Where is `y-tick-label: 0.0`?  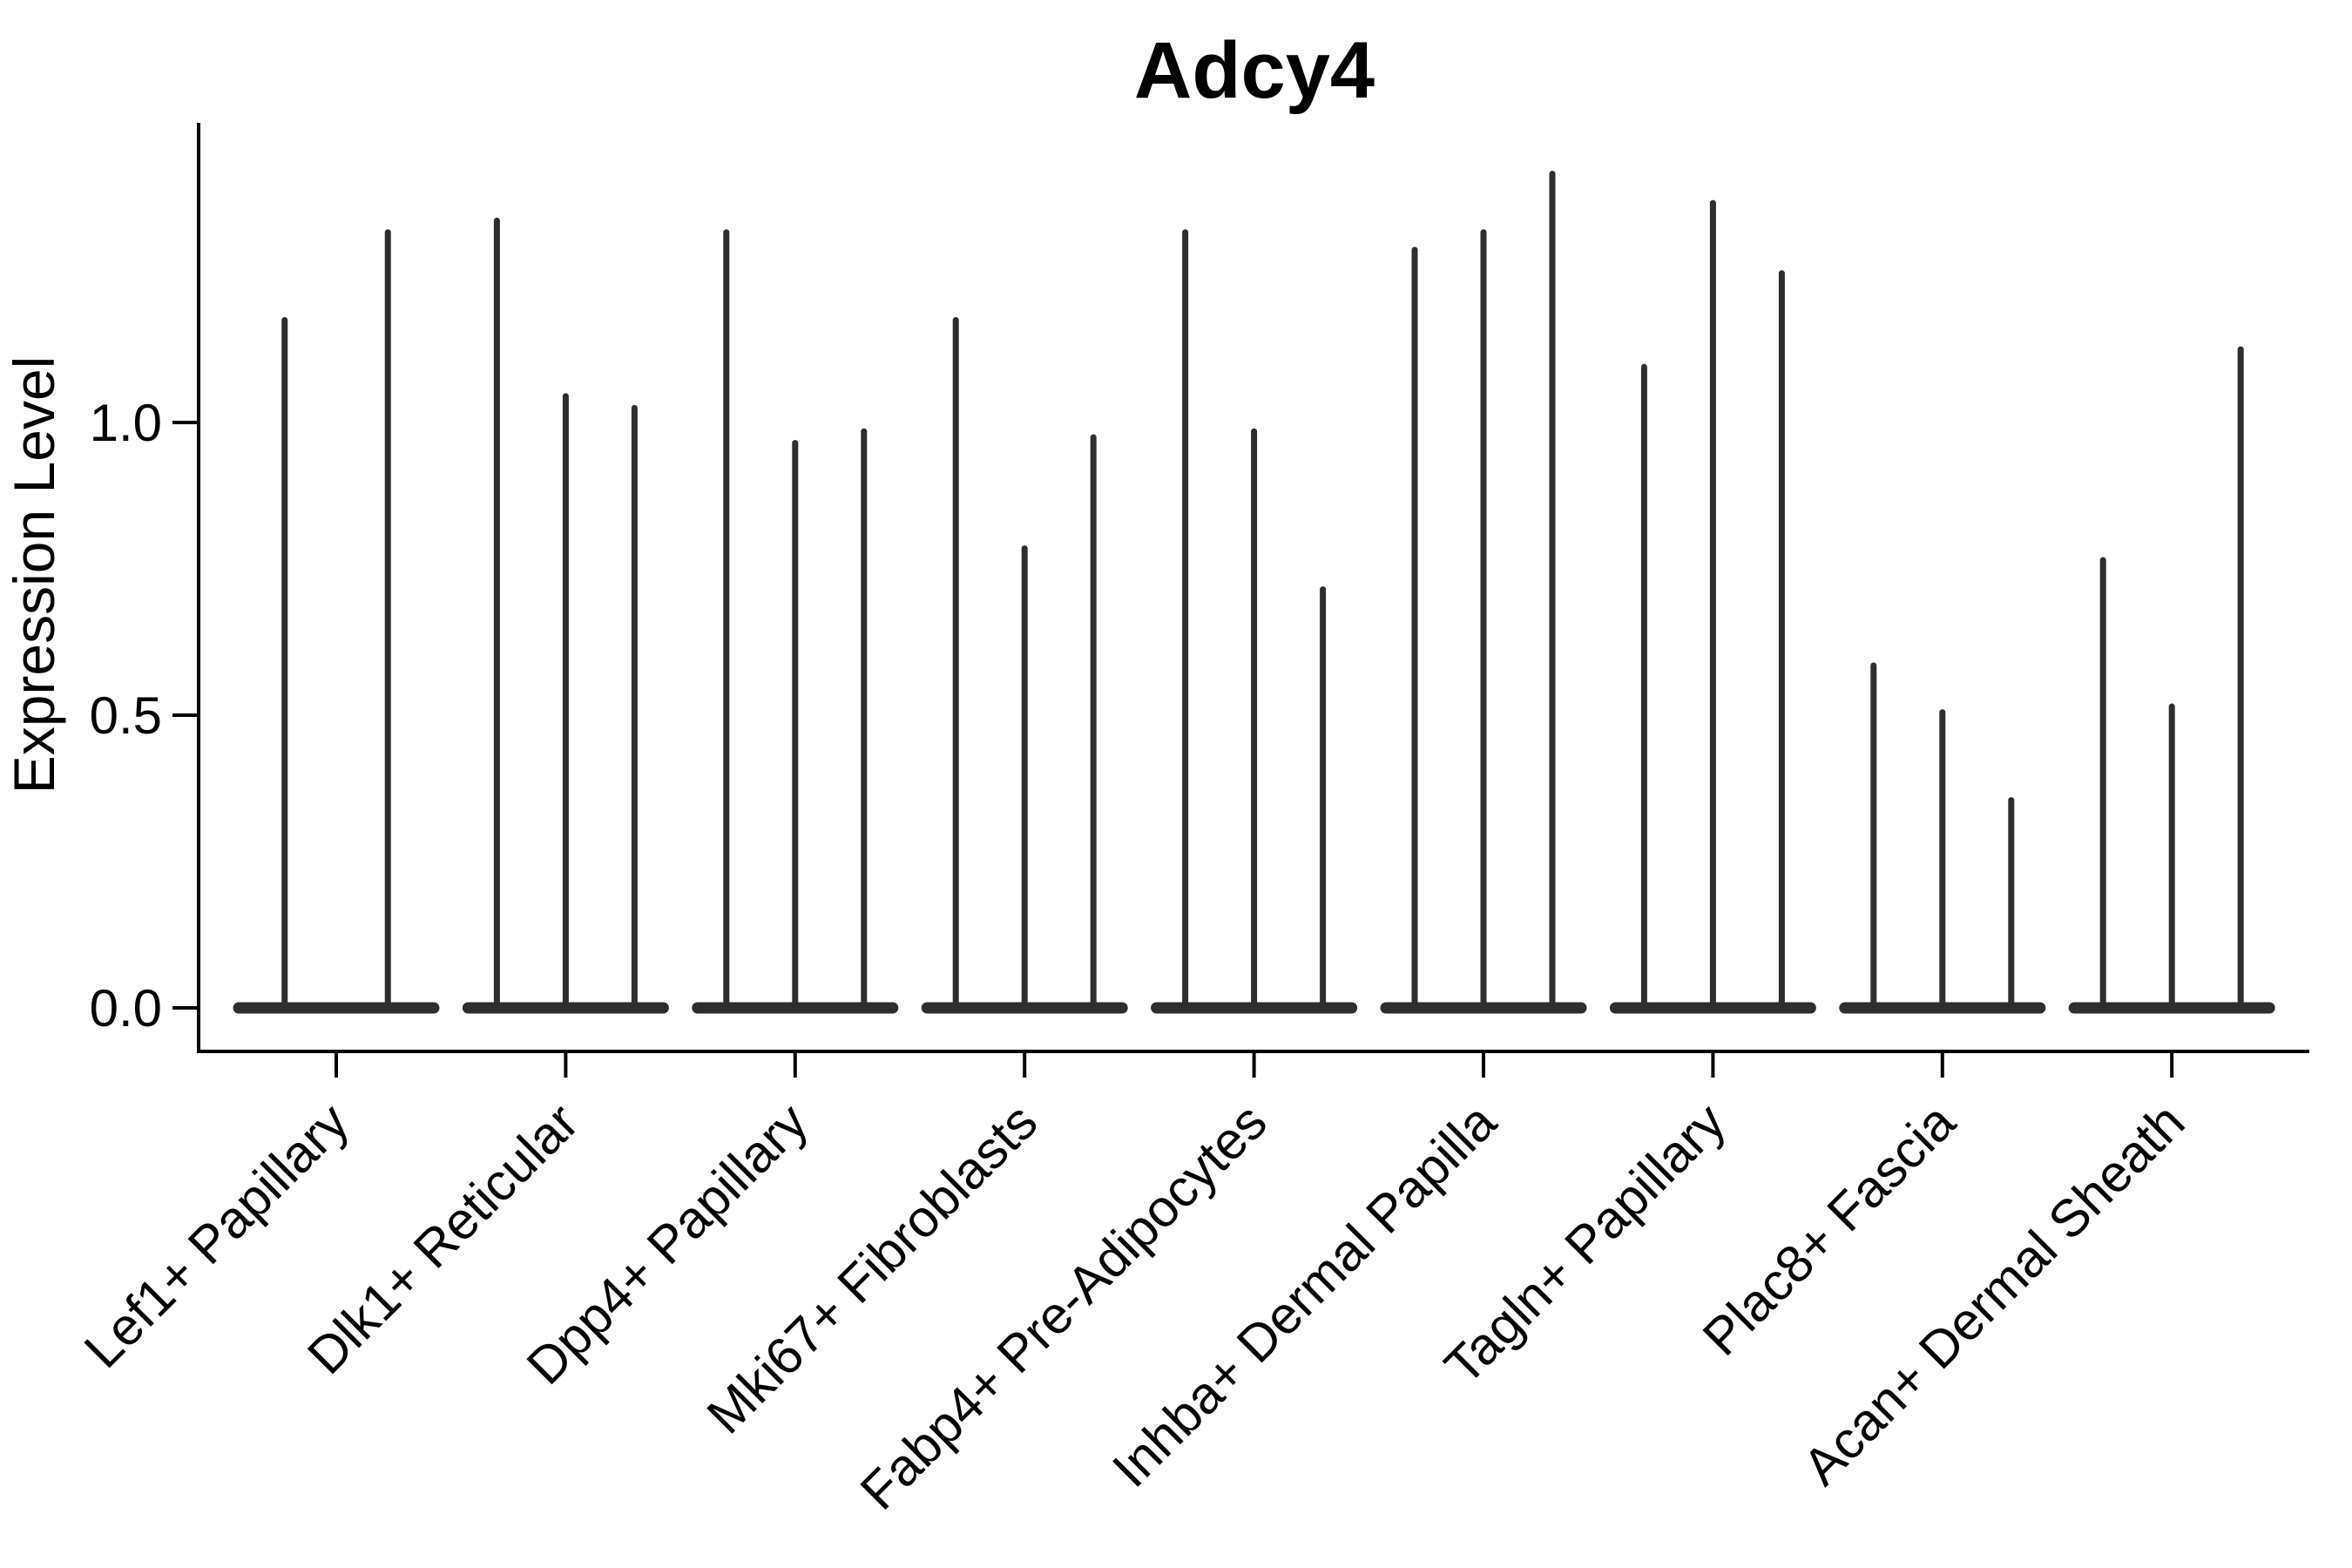 y-tick-label: 0.0 is located at coordinates (126, 1008).